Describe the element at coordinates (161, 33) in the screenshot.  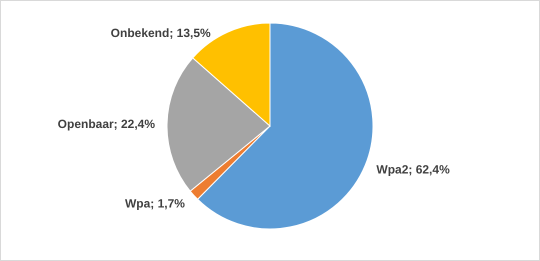
I see `slice-label: Onbekend; 13,5%` at that location.